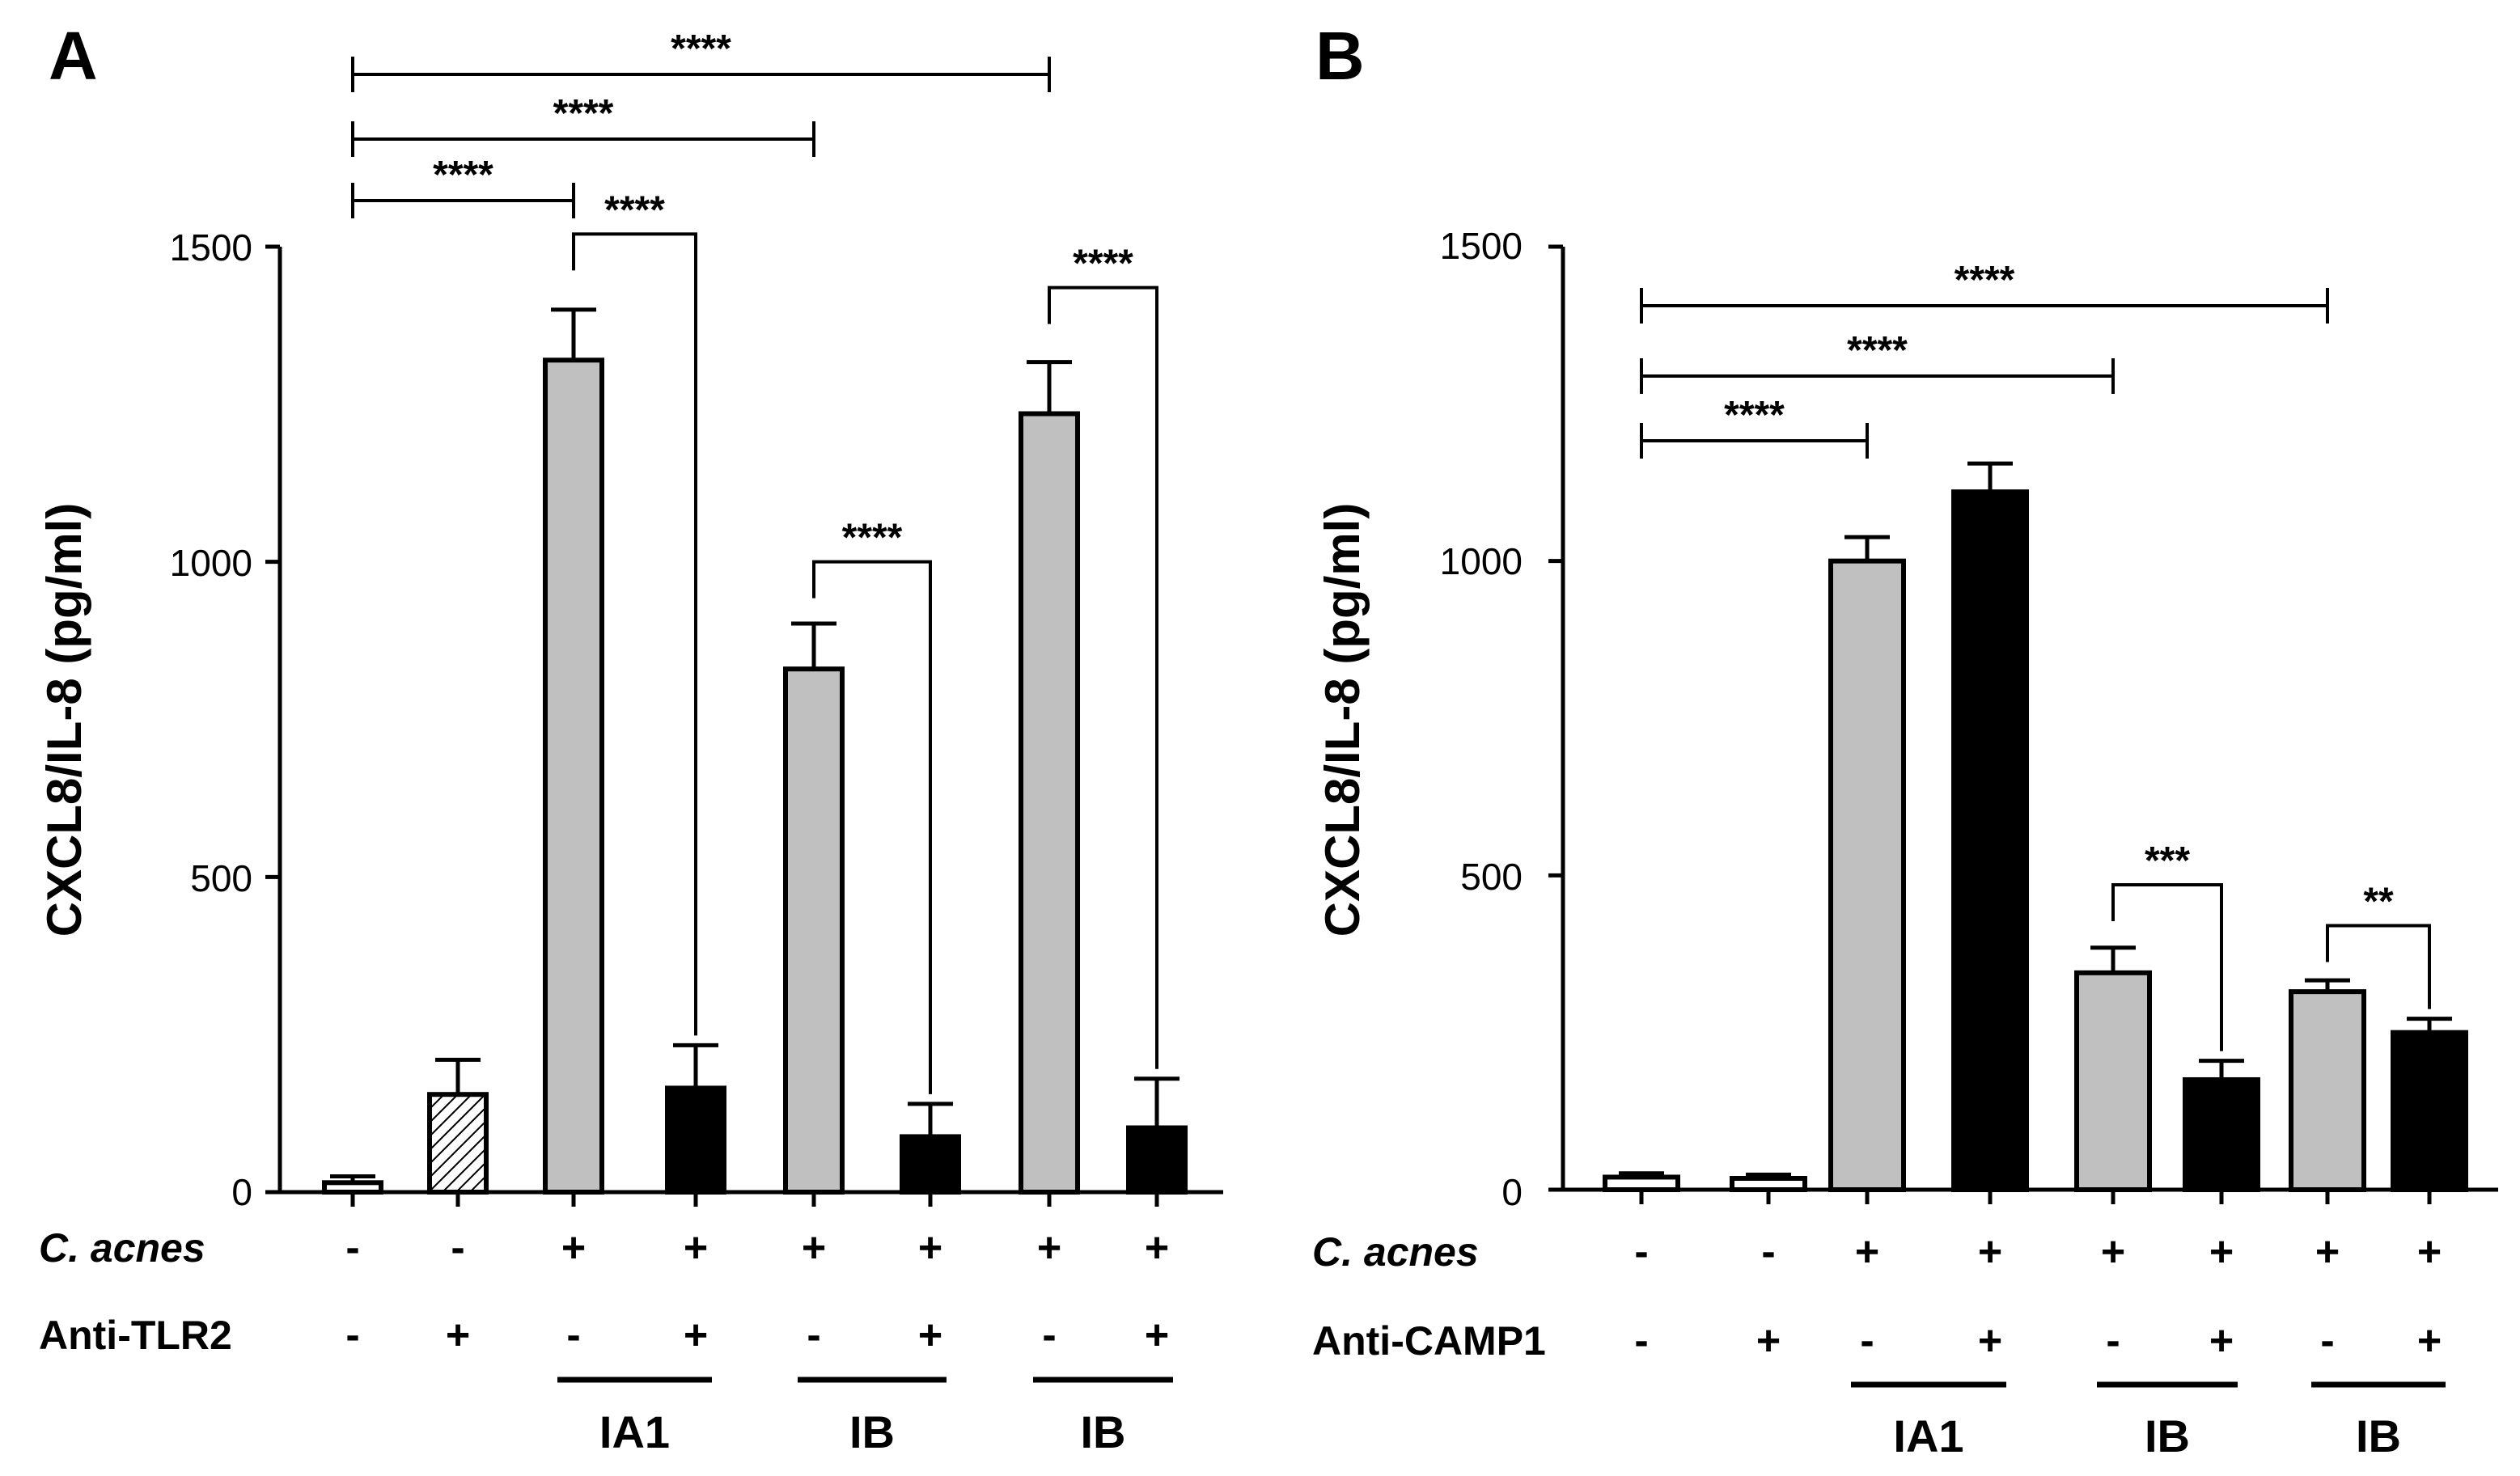  Describe the element at coordinates (1491, 877) in the screenshot. I see `panel-b-y-tick-label: 500` at that location.